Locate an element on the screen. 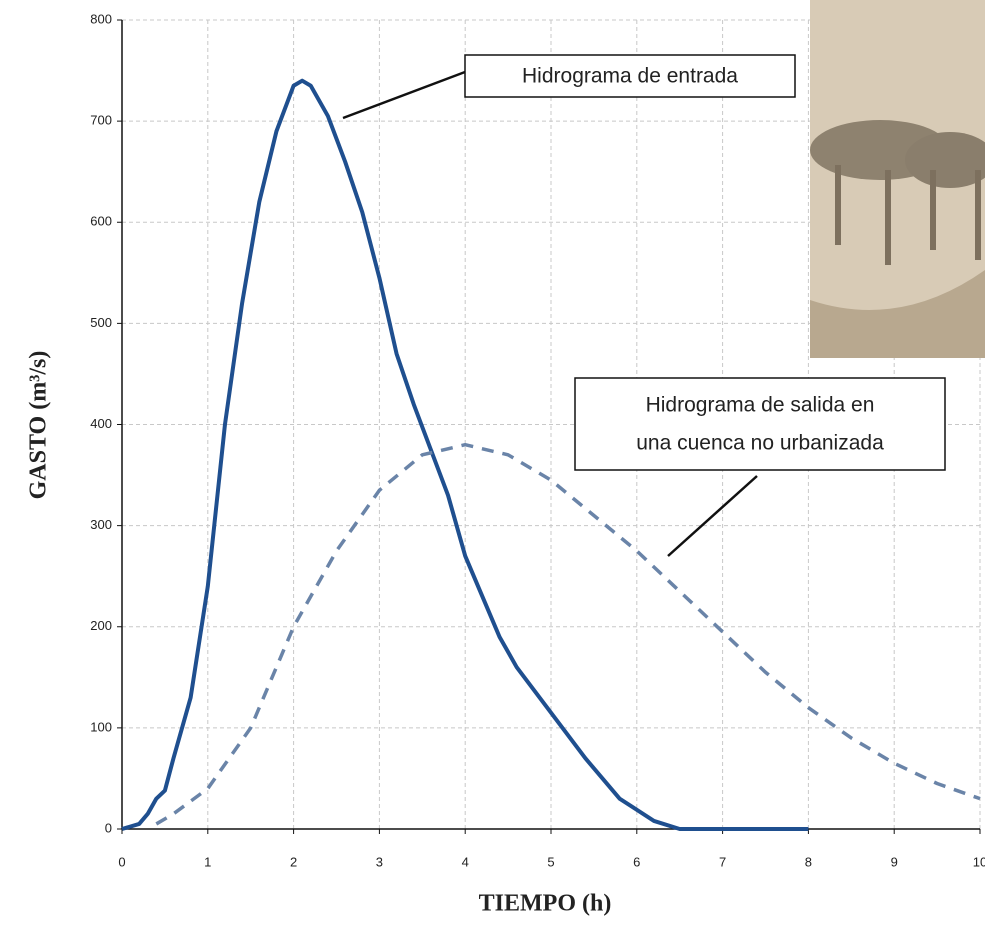  x-axis-title: TIEMPO (h) is located at coordinates (545, 904).